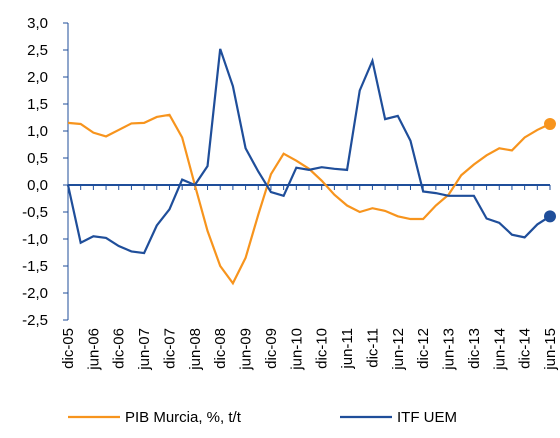 This screenshot has height=438, width=560. What do you see at coordinates (449, 349) in the screenshot?
I see `x-tick-label: jun-13` at bounding box center [449, 349].